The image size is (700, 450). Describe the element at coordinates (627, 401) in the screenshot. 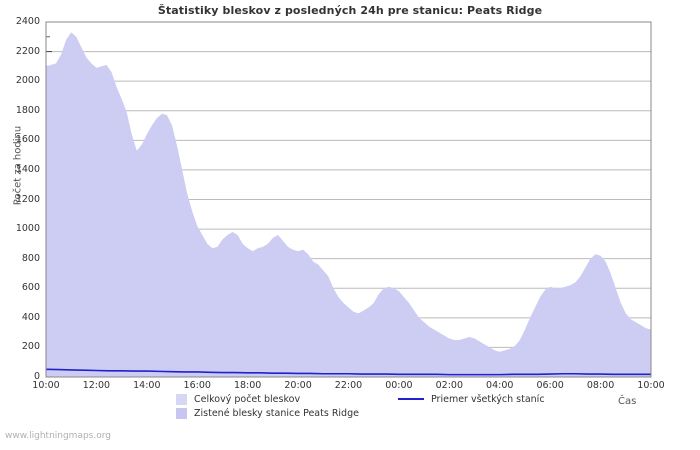

I see `x-axis-label: Čas` at that location.